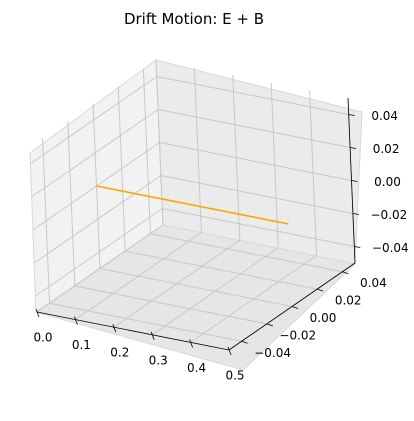 The width and height of the screenshot is (414, 421). I want to click on x-tick-label: 0.0, so click(42, 338).